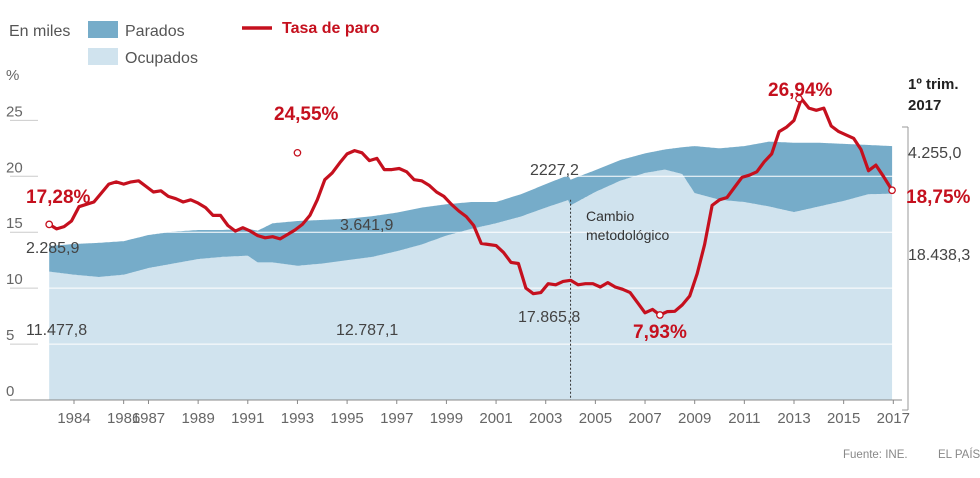 This screenshot has width=980, height=478. I want to click on ocupados-2017-label: 18.438,3, so click(939, 255).